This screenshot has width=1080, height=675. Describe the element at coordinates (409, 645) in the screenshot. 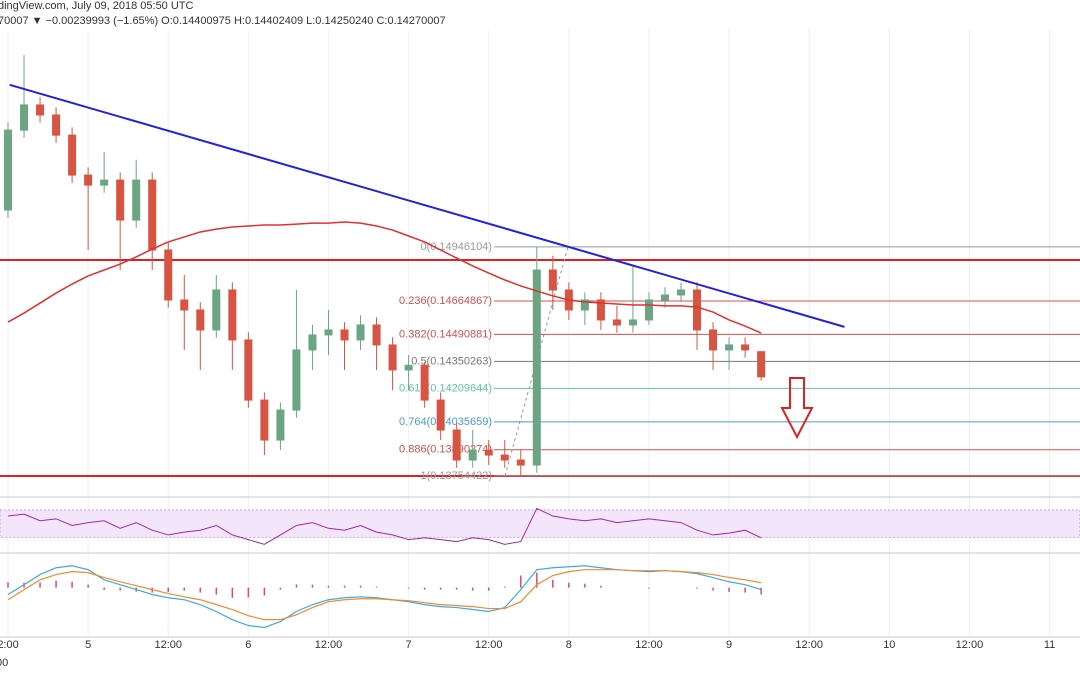

I see `x-tick-label: 7` at that location.